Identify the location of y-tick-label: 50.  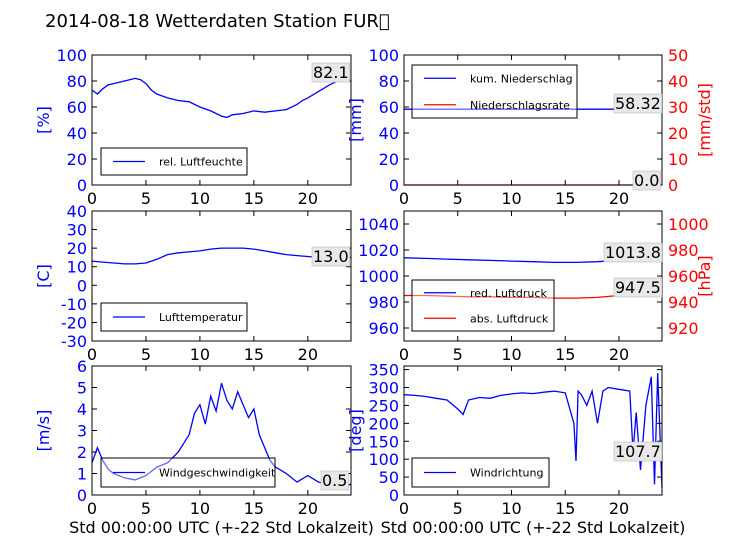
(389, 477).